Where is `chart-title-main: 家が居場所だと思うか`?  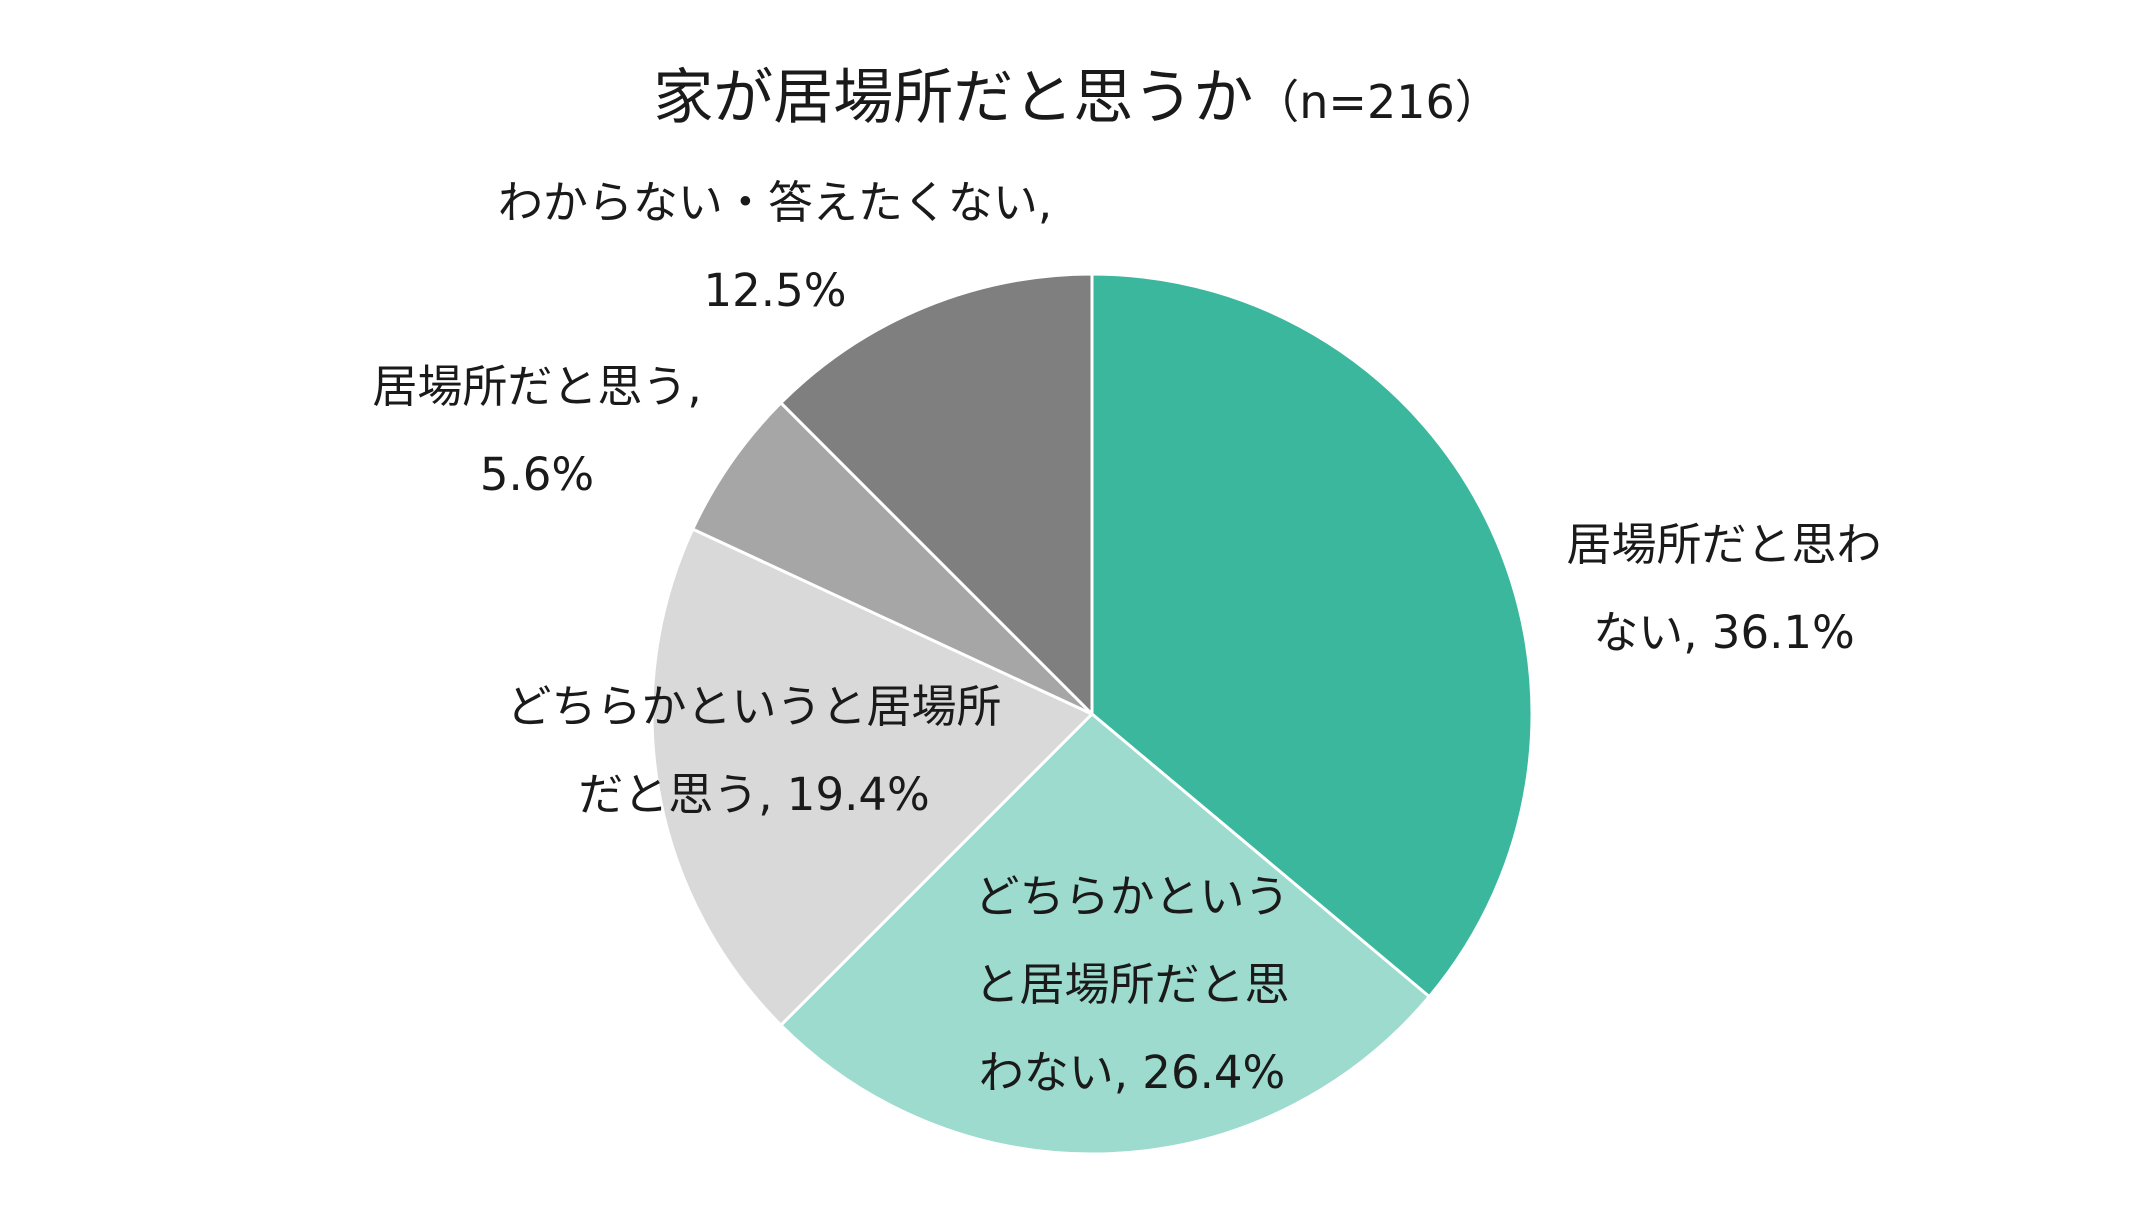
chart-title-main: 家が居場所だと思うか is located at coordinates (953, 98).